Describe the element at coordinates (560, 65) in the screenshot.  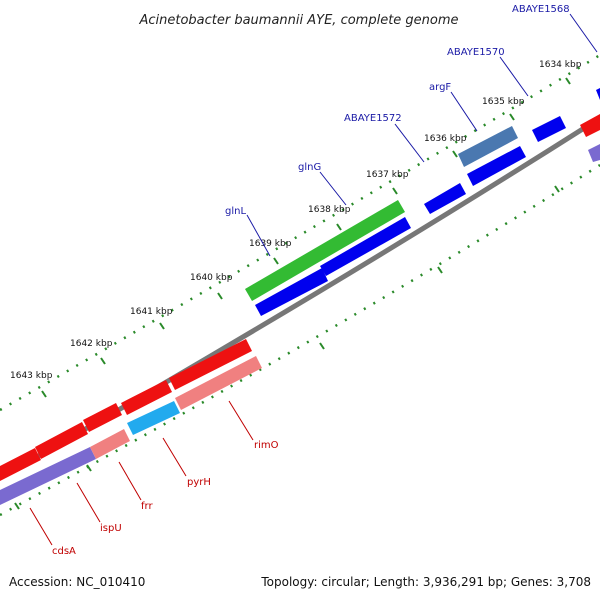
I see `kbp-label: 1634 kbp` at that location.